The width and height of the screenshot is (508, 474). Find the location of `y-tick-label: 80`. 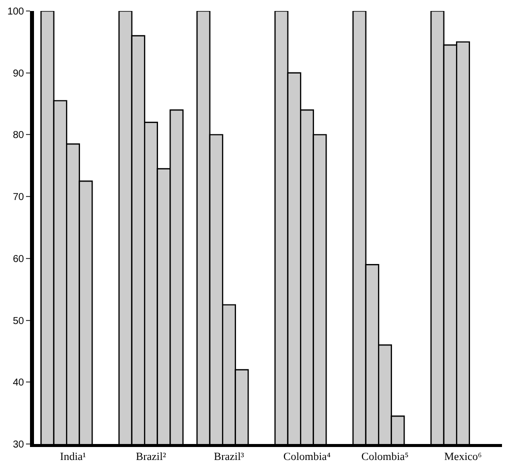

y-tick-label: 80 is located at coordinates (18, 136).